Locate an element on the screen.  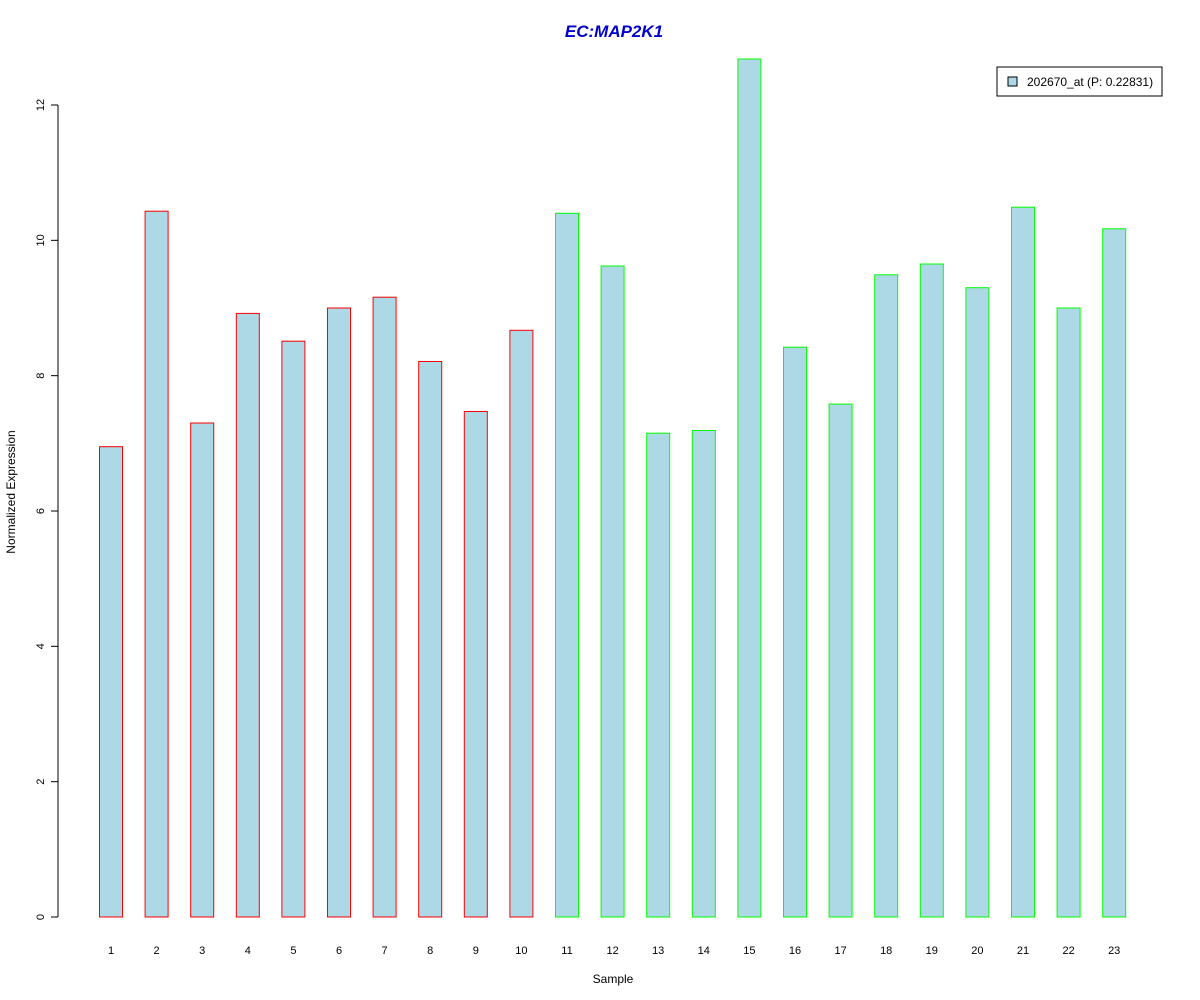
y-tick-label-10: 10 is located at coordinates (41, 240).